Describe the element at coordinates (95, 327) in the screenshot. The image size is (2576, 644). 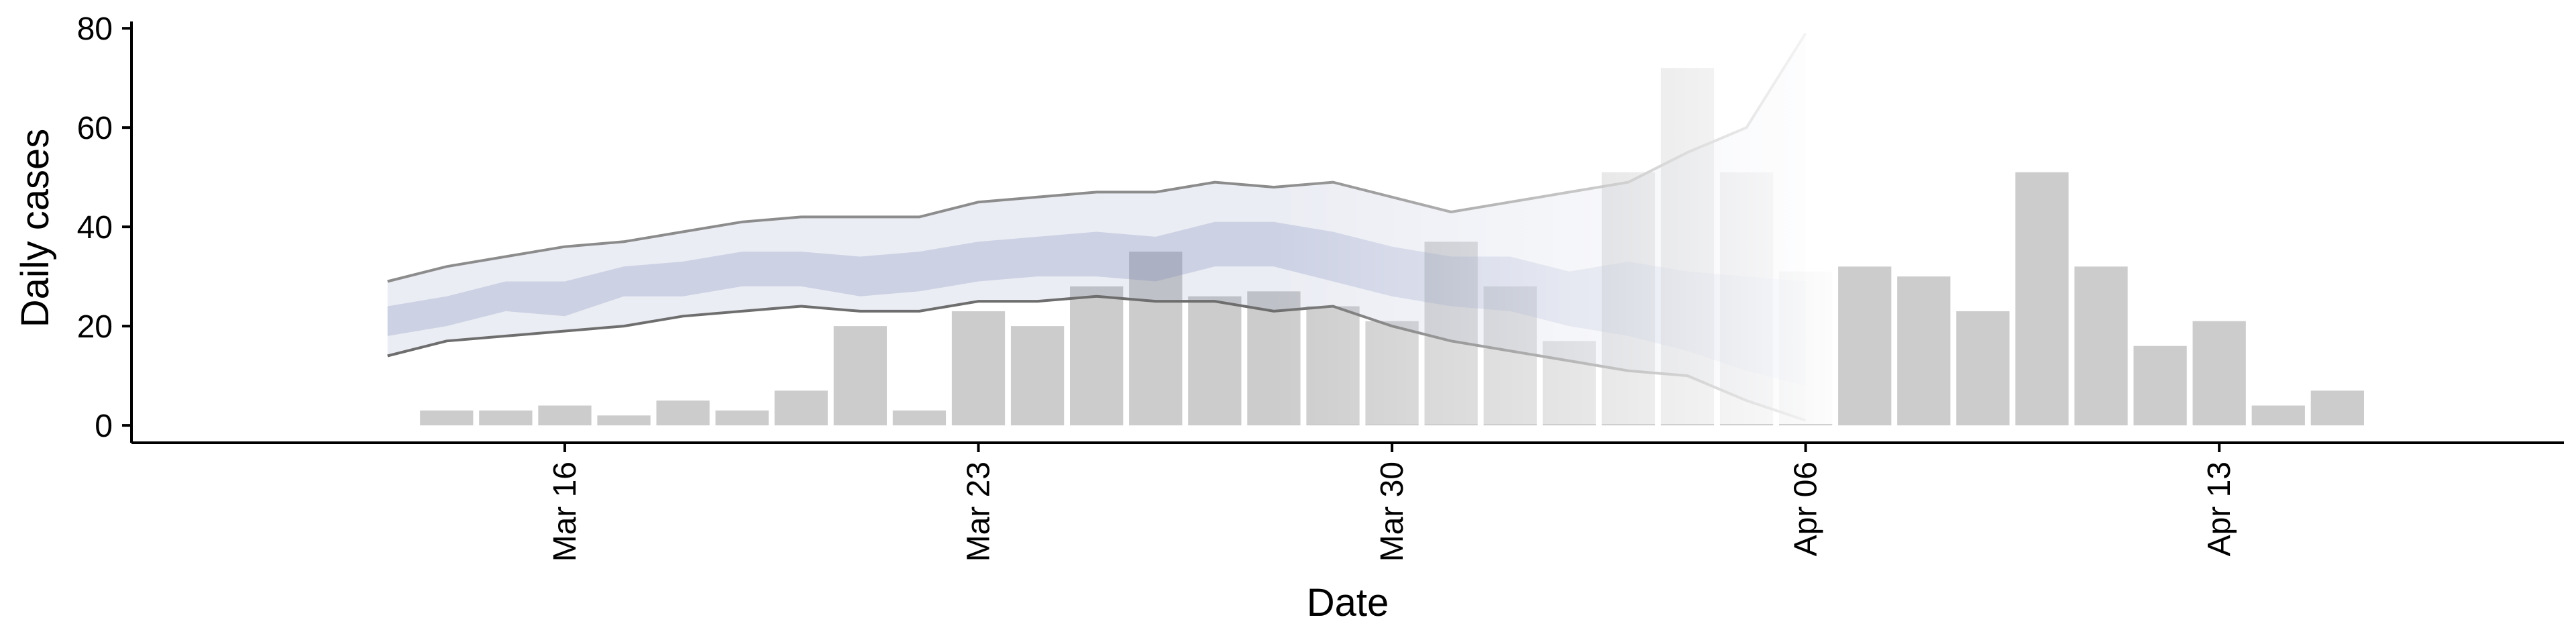
I see `y-tick-label: 20` at that location.